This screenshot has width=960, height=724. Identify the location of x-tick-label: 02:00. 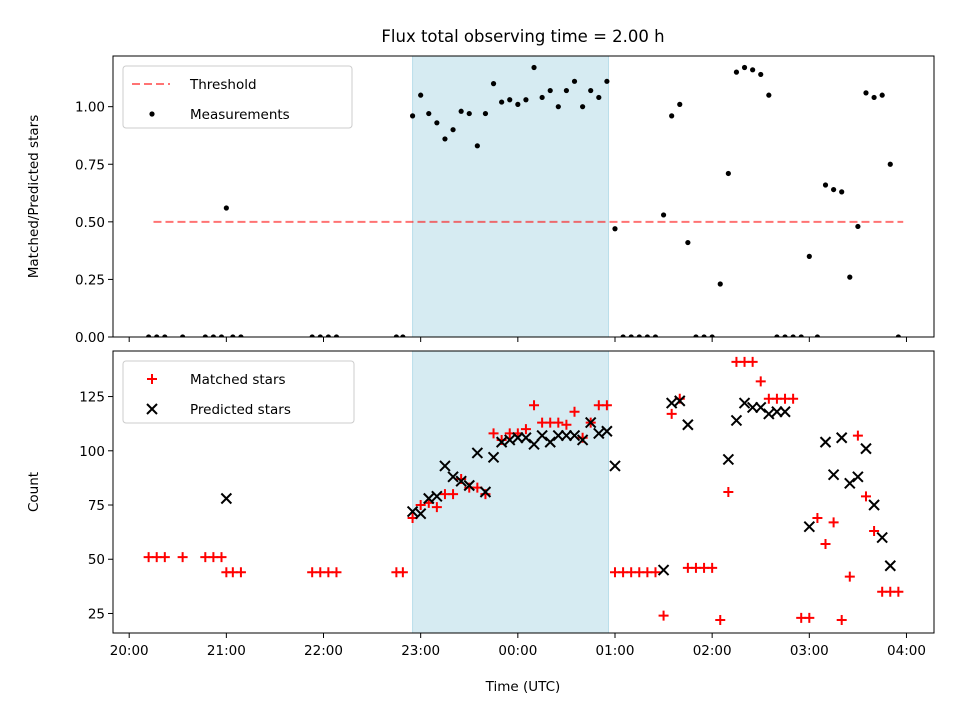
(712, 651).